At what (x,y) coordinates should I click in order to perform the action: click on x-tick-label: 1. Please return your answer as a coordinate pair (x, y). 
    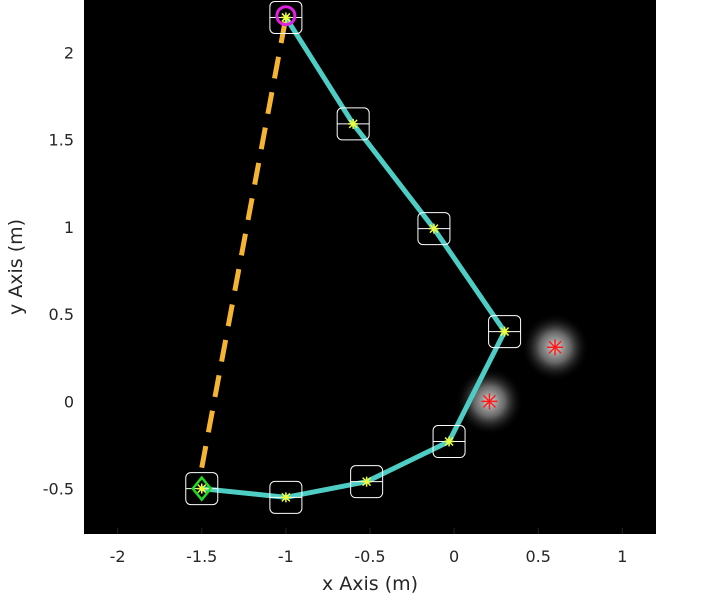
    Looking at the image, I should click on (622, 556).